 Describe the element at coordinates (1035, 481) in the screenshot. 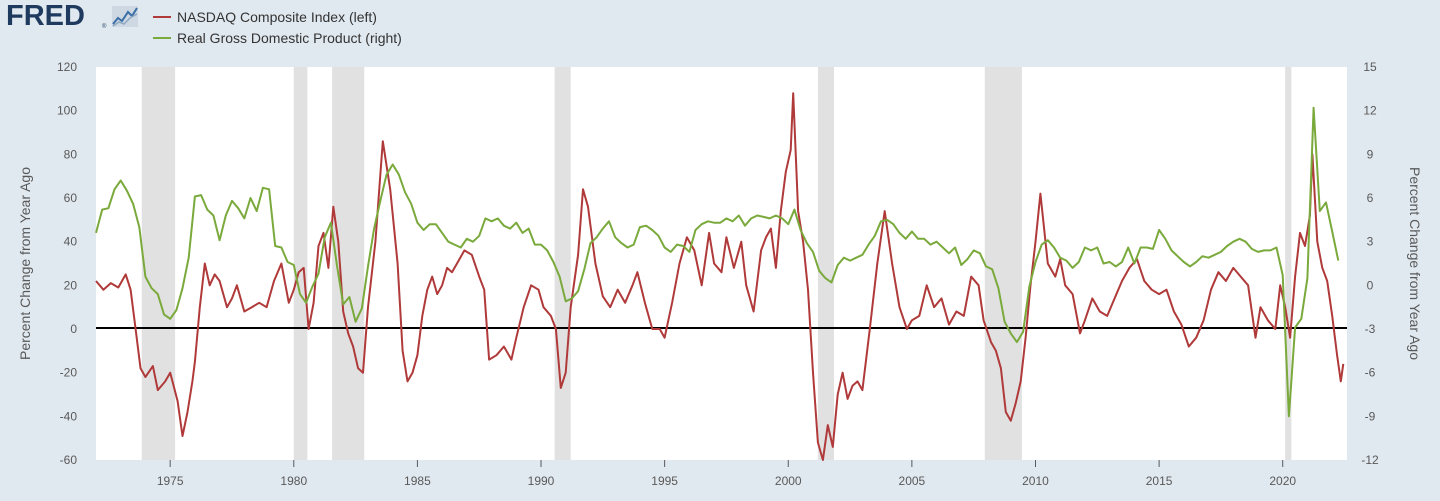

I see `x-tick-label: 2010` at that location.